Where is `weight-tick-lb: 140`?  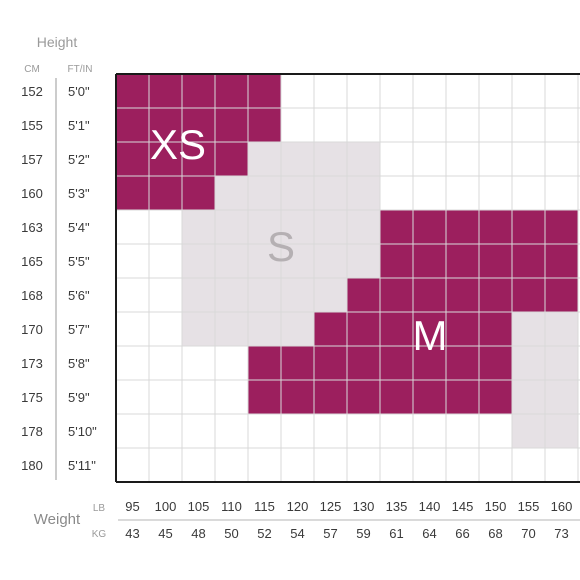
weight-tick-lb: 140 is located at coordinates (430, 506).